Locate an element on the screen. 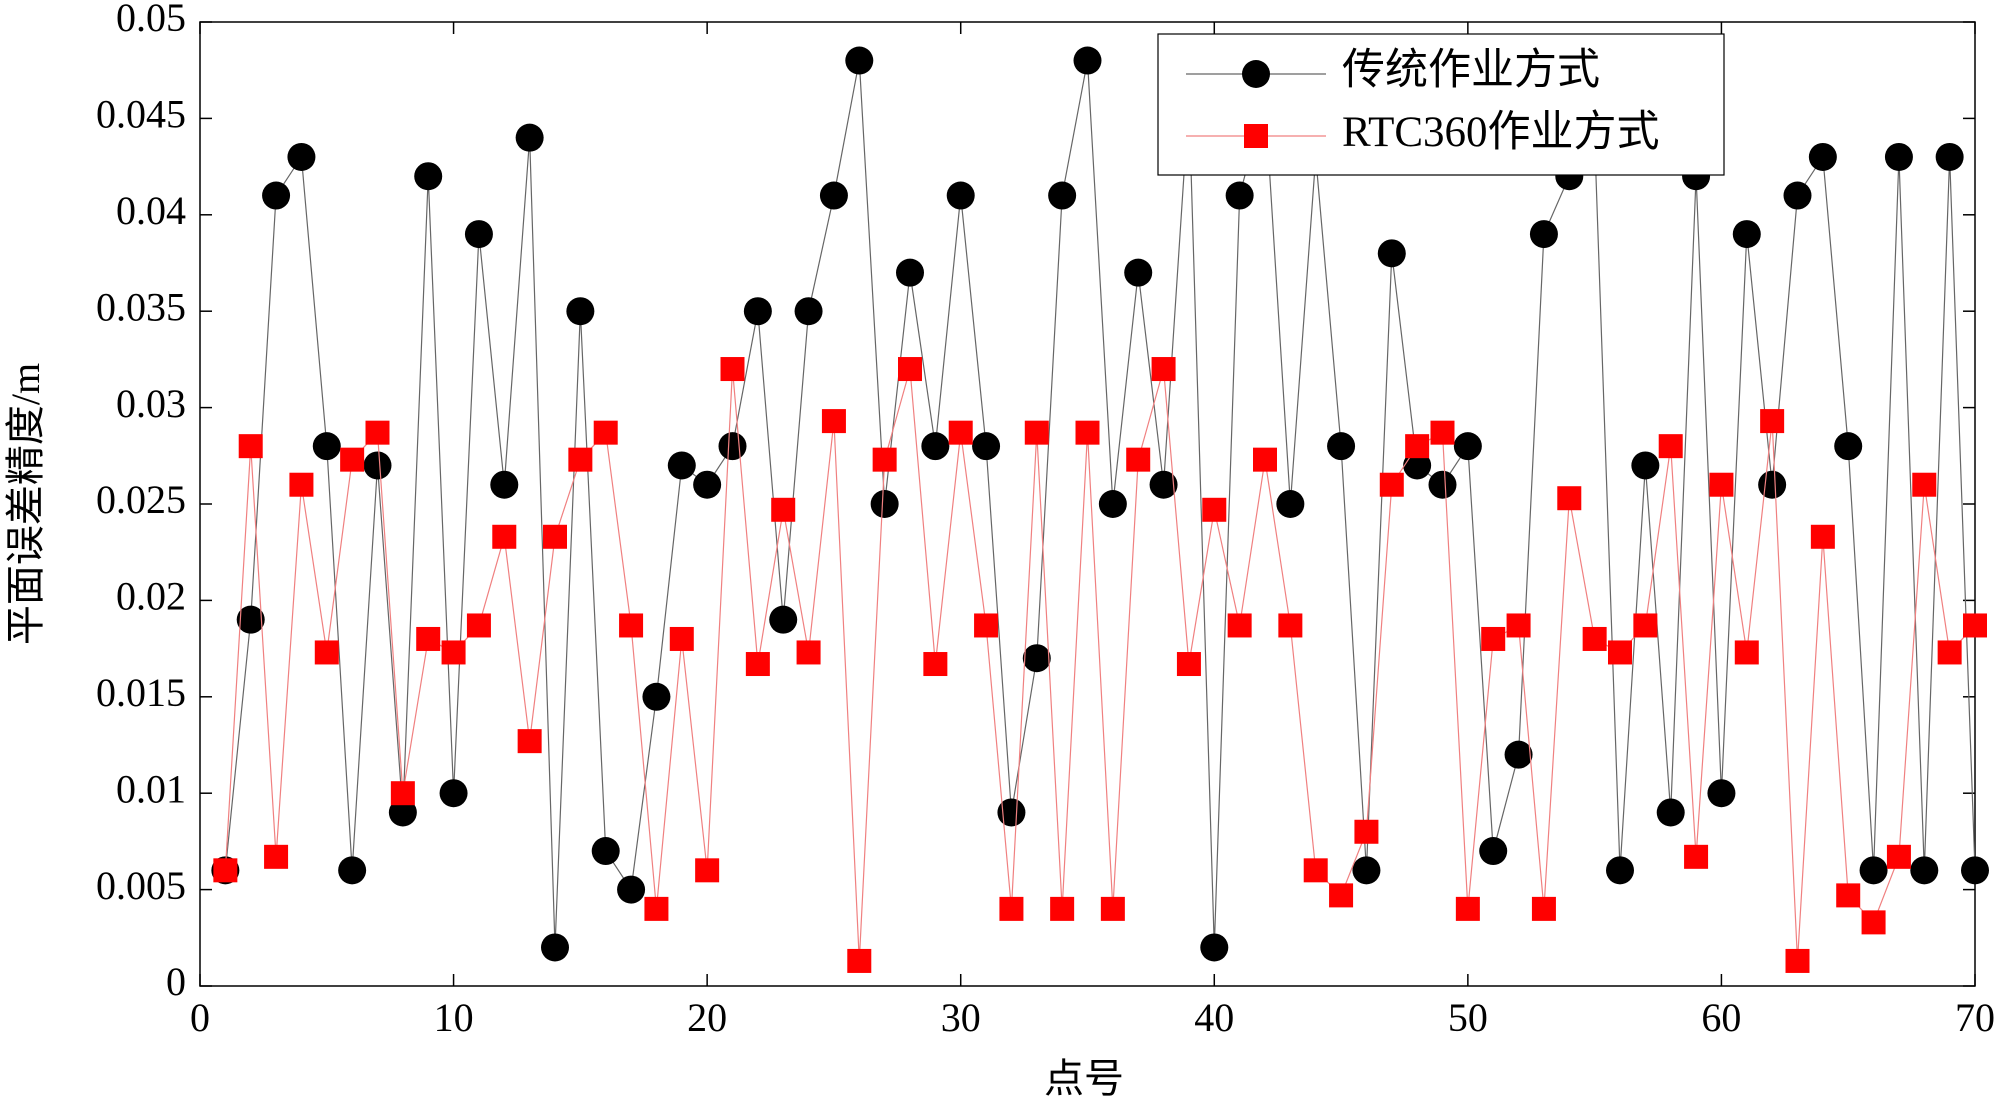  y-tick-label: 0.005 is located at coordinates (141, 885).